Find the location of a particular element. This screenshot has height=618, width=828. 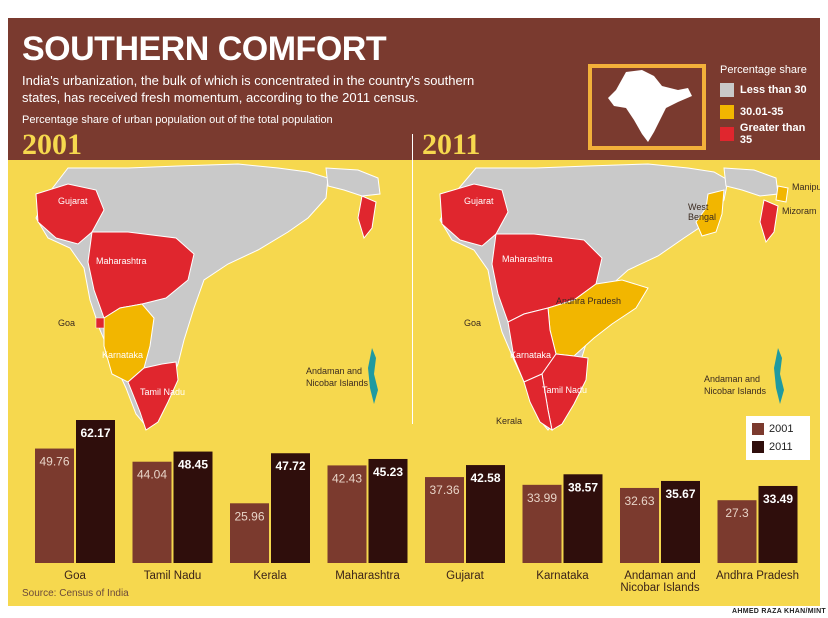

year-label-2011: 2011 is located at coordinates (451, 144).